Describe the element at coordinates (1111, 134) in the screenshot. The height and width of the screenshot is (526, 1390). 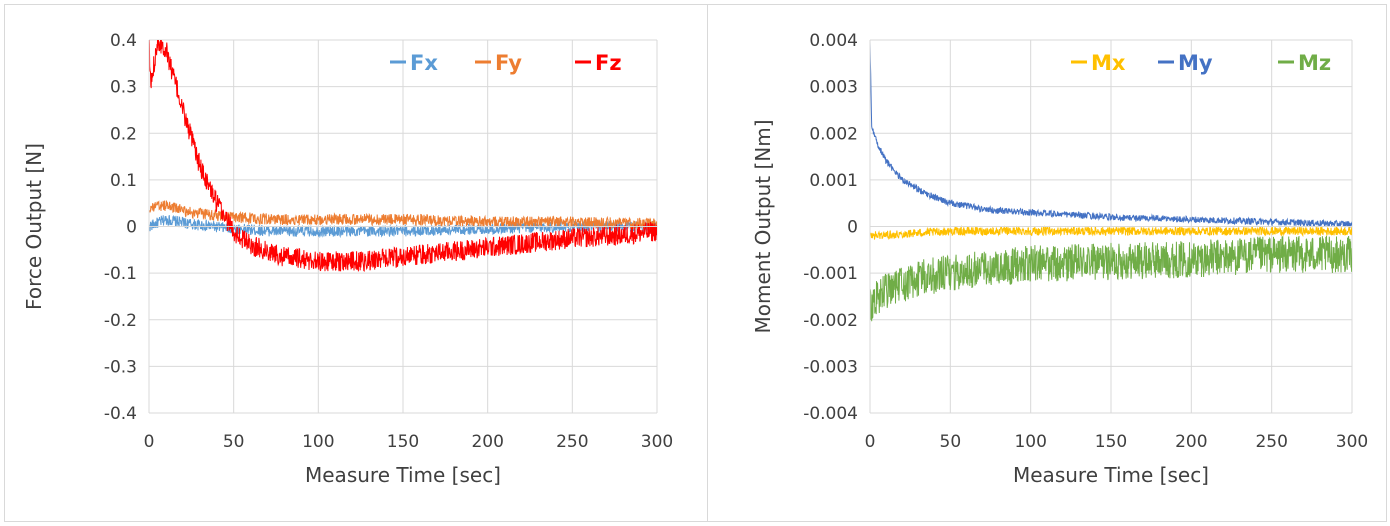
I see `series-line-my` at that location.